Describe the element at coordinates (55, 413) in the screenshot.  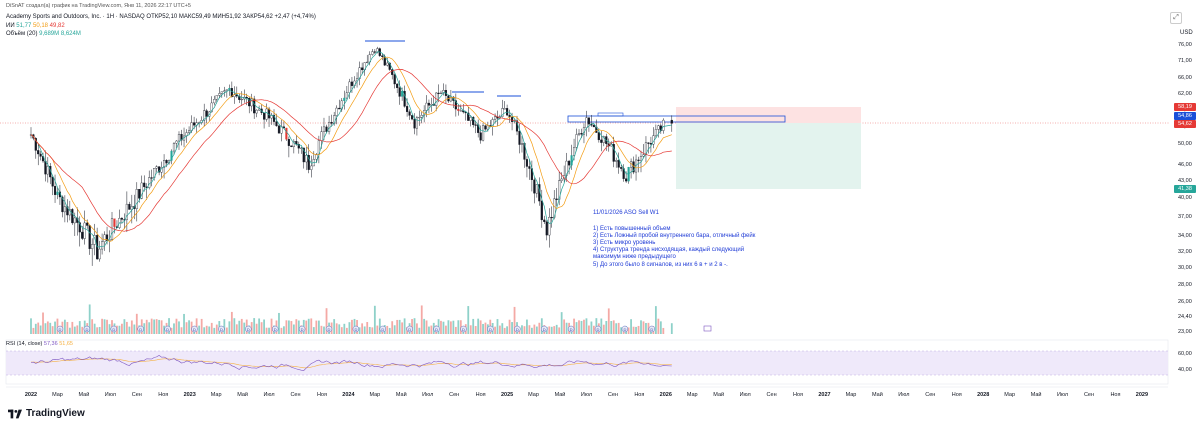
I see `brand-name: TradingView` at that location.